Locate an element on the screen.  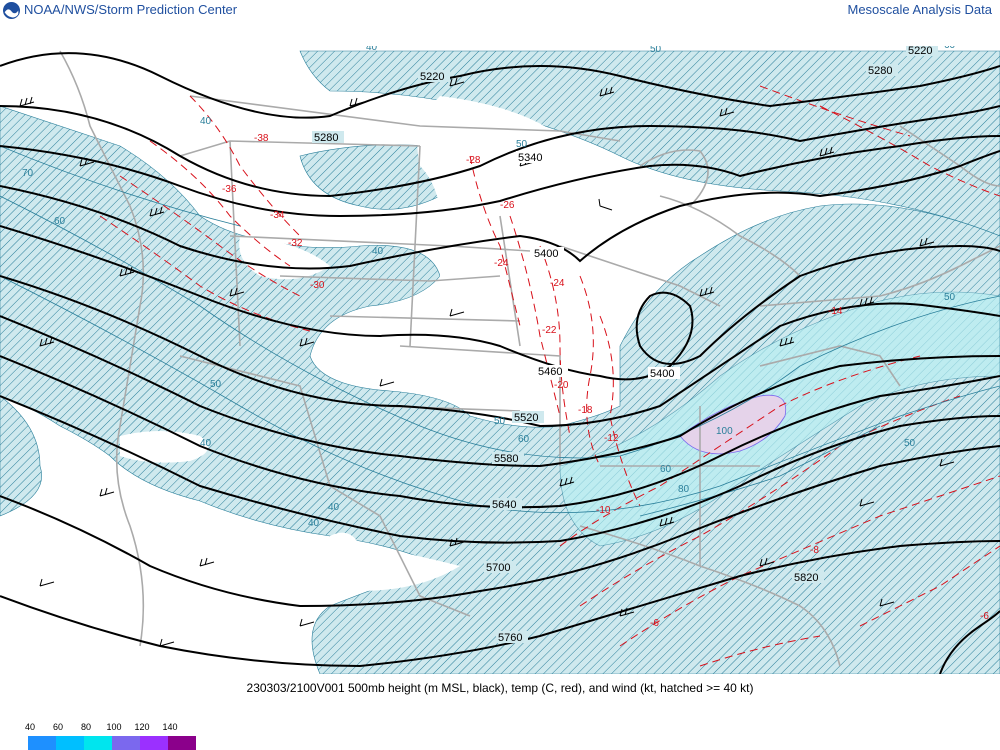
temp-label: -26 is located at coordinates (507, 205).